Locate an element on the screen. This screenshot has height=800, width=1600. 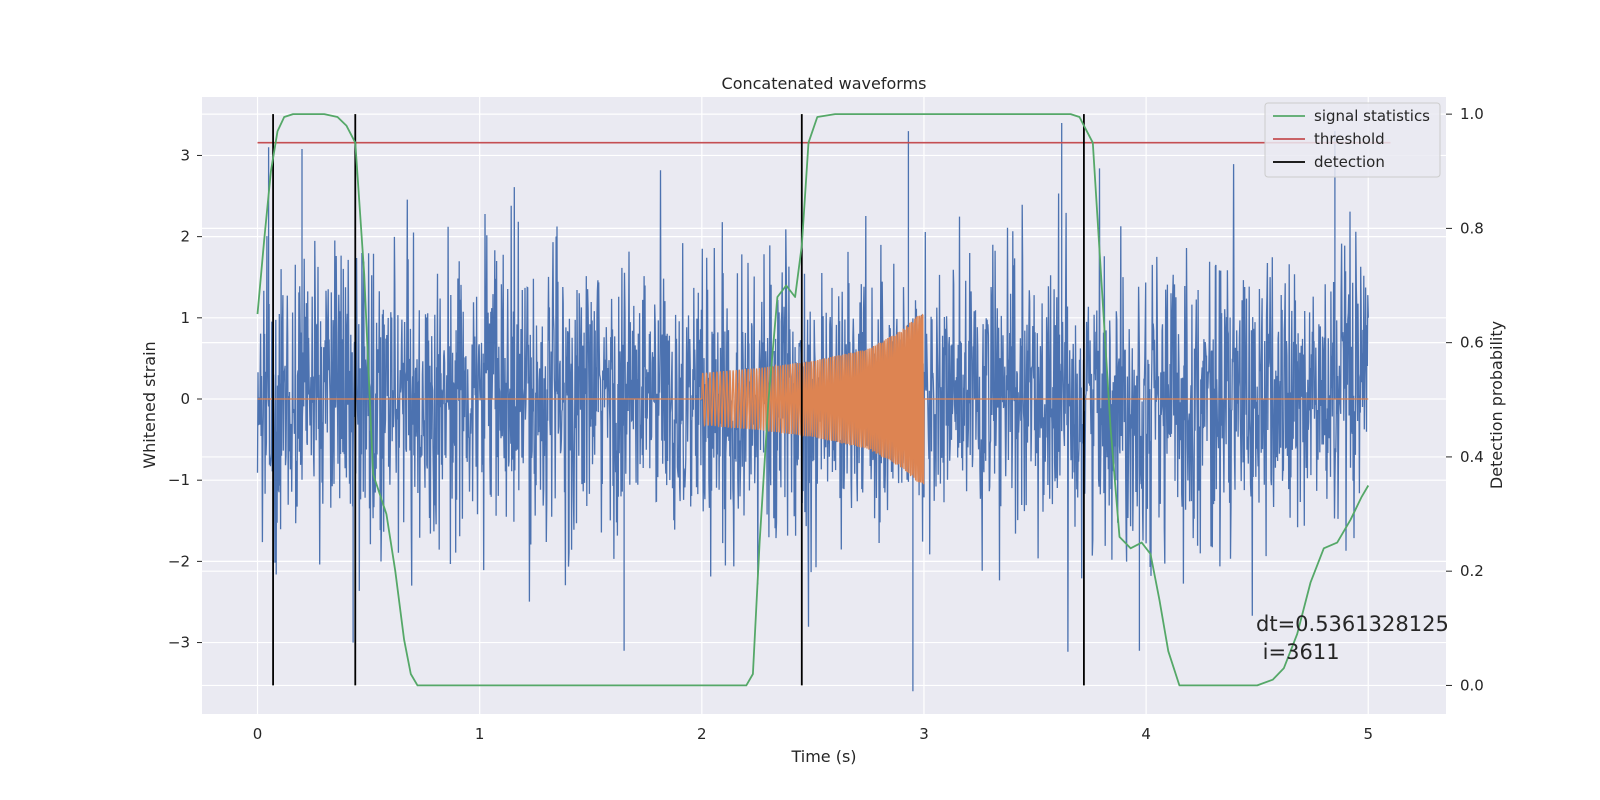
y2-tick-label: 0.8 is located at coordinates (1472, 228).